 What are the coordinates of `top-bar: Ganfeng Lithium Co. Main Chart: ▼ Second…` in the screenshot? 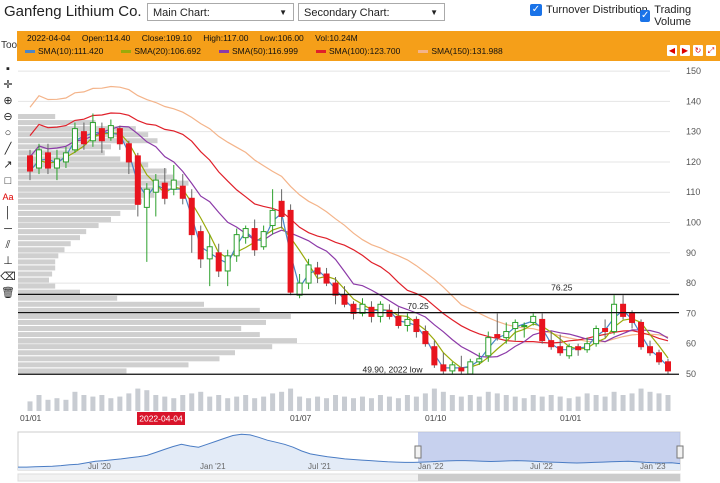 It's located at (360, 14).